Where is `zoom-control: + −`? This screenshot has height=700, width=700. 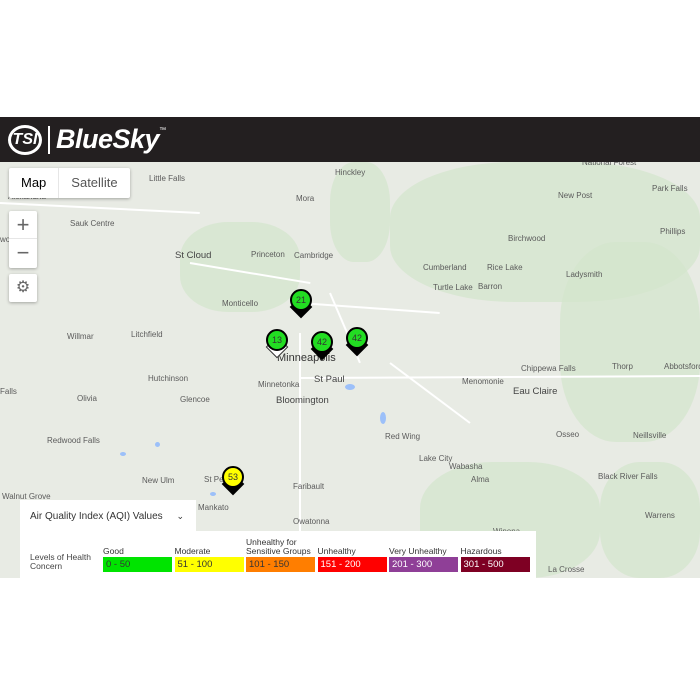 zoom-control: + − is located at coordinates (23, 239).